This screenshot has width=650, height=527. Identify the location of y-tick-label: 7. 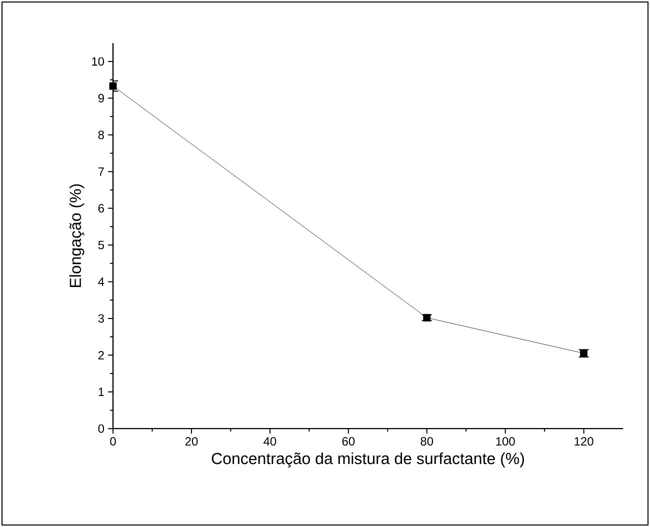
(101, 171).